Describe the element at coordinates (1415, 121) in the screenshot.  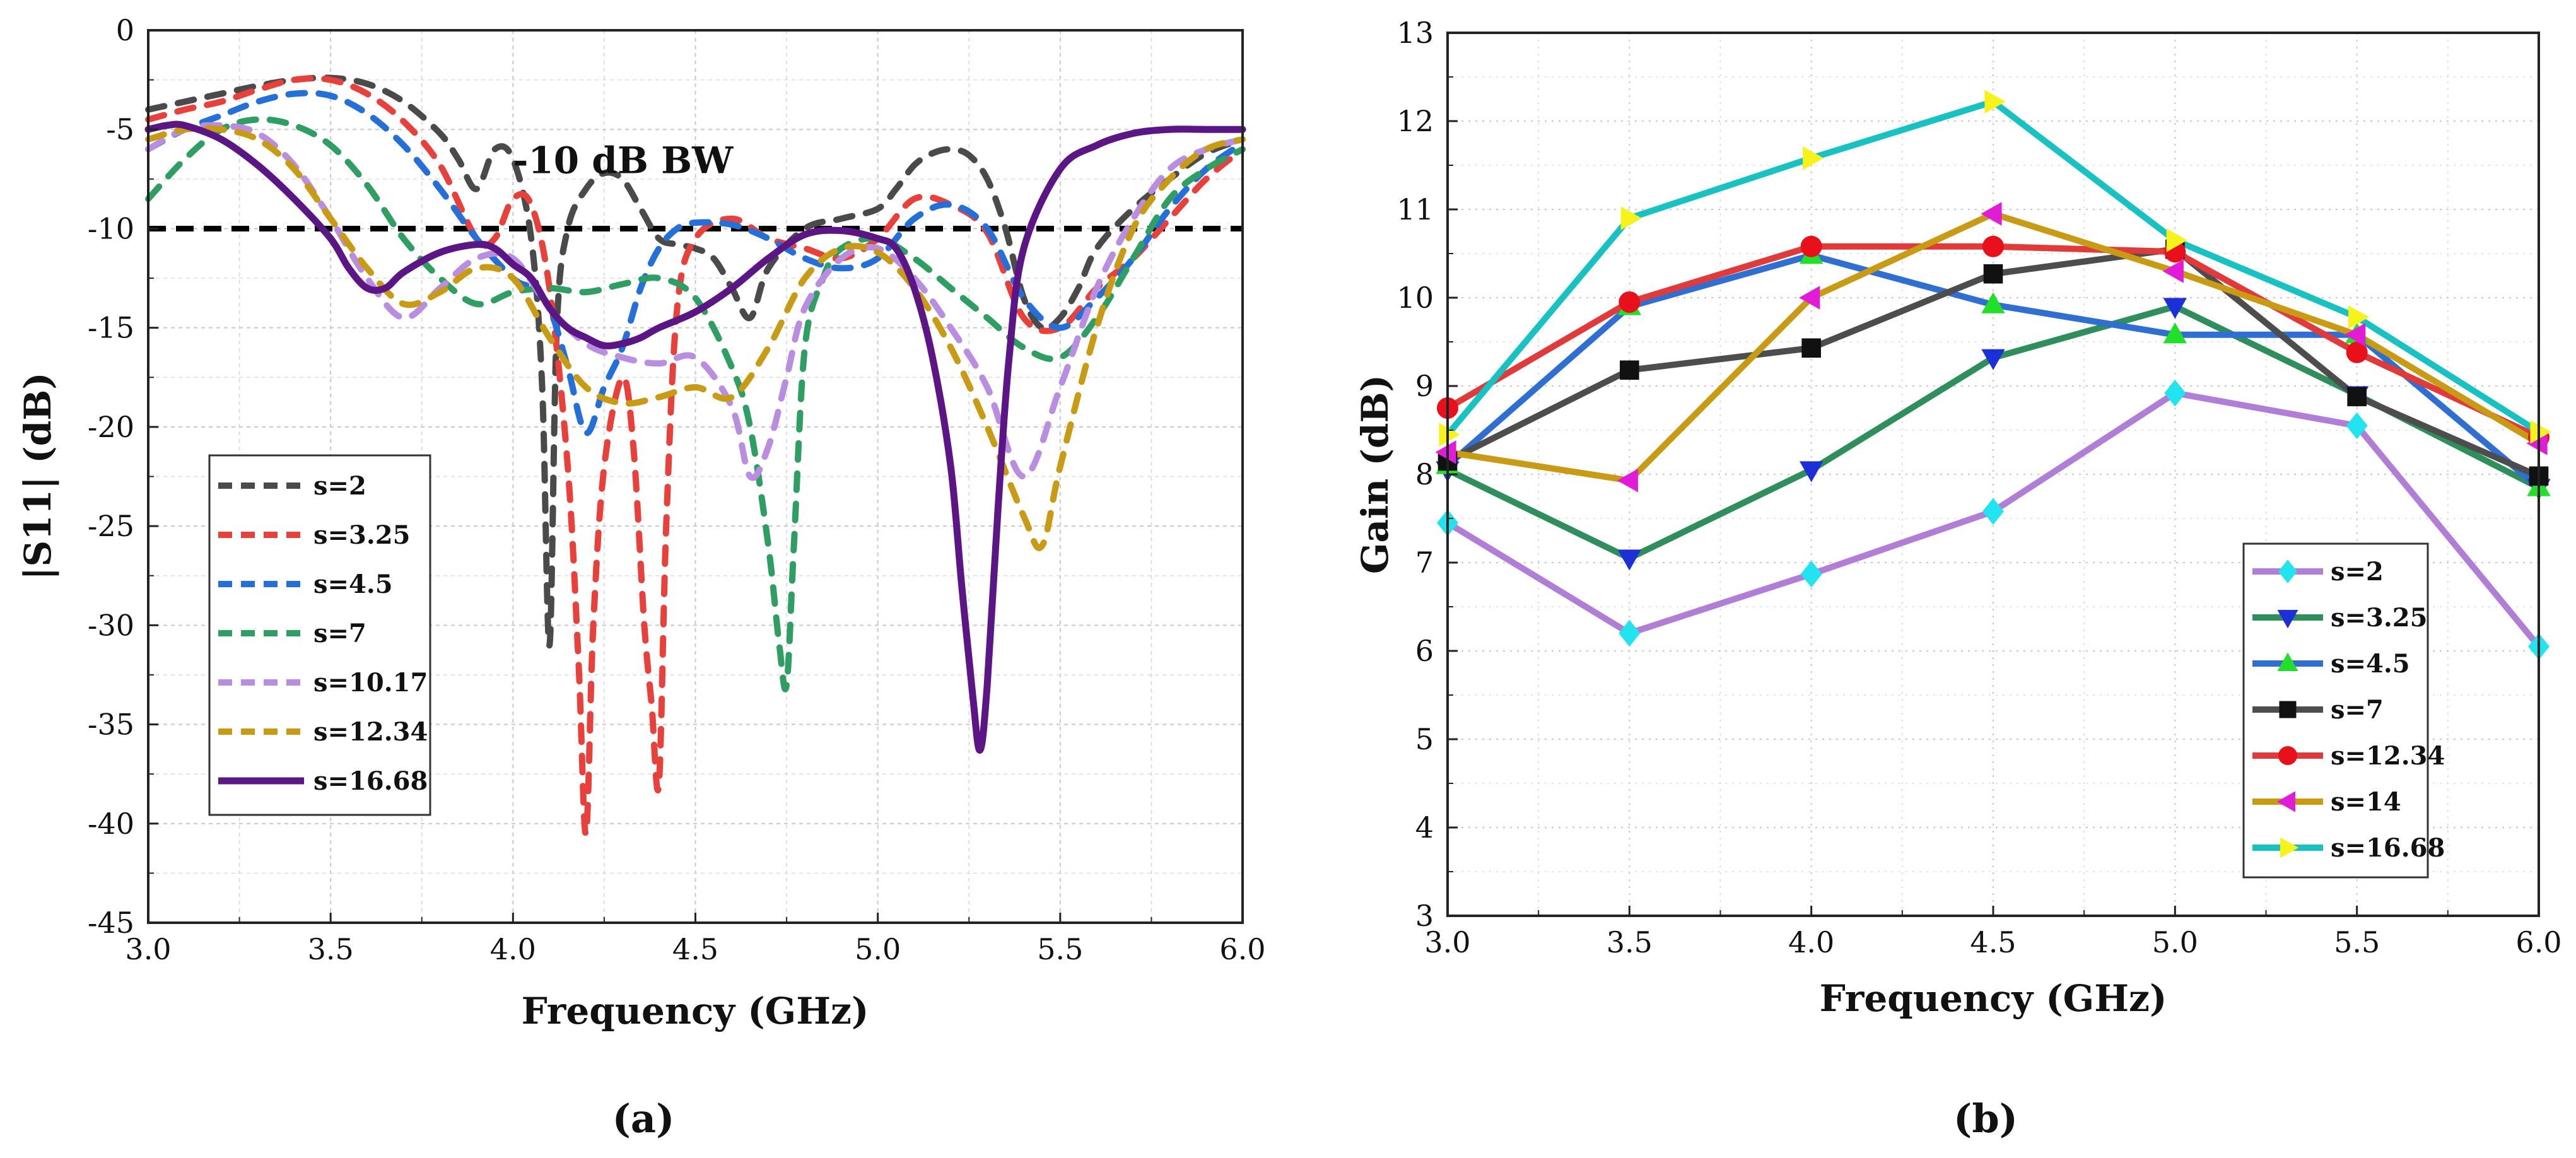
I see `y-tick-label: 12` at that location.